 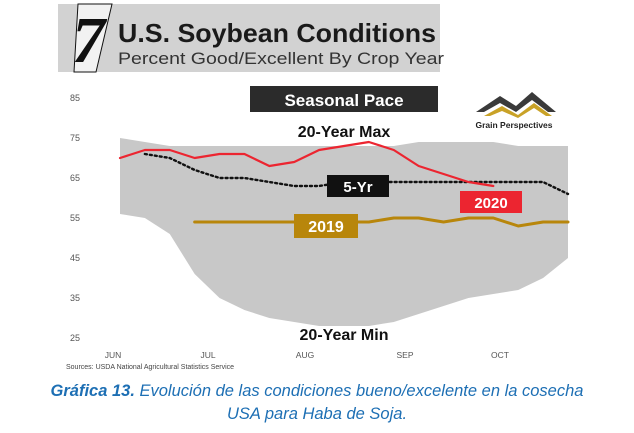 I want to click on x-tick-label: JUN, so click(x=113, y=355).